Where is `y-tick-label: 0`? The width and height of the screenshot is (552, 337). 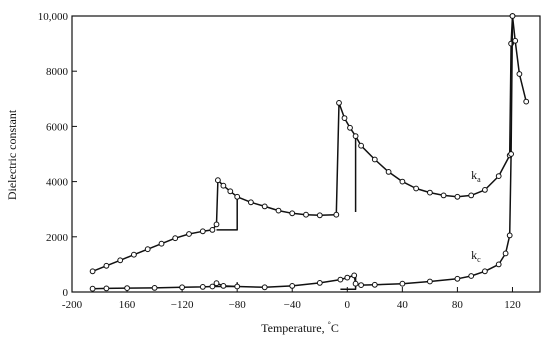 y-tick-label: 0 is located at coordinates (66, 293).